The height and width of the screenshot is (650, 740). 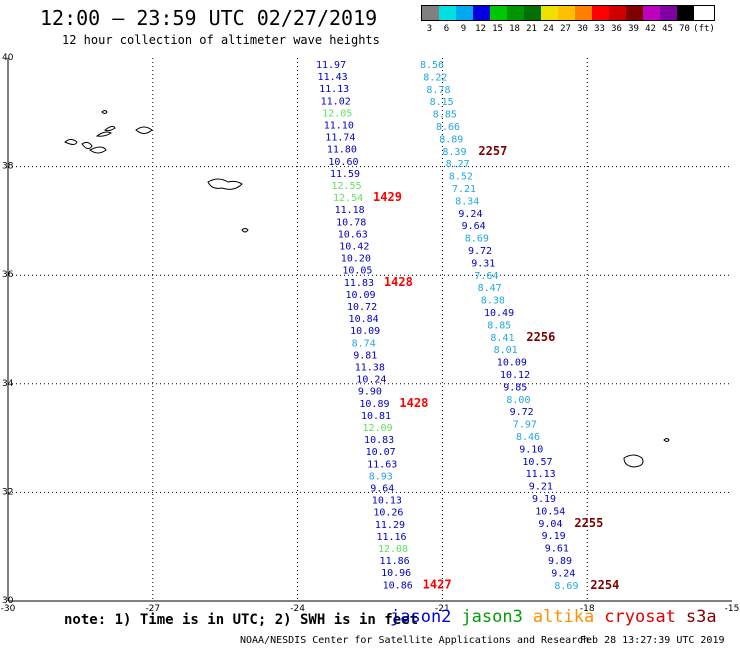 I want to click on legend-label: 33, so click(x=599, y=29).